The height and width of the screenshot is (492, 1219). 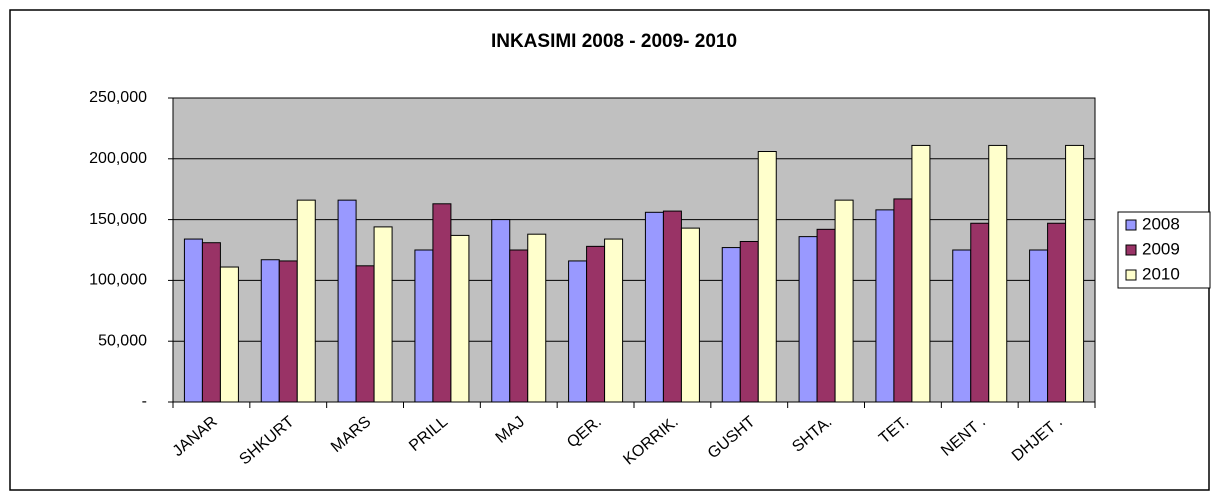 I want to click on y-tick-label: 150,000, so click(x=118, y=219).